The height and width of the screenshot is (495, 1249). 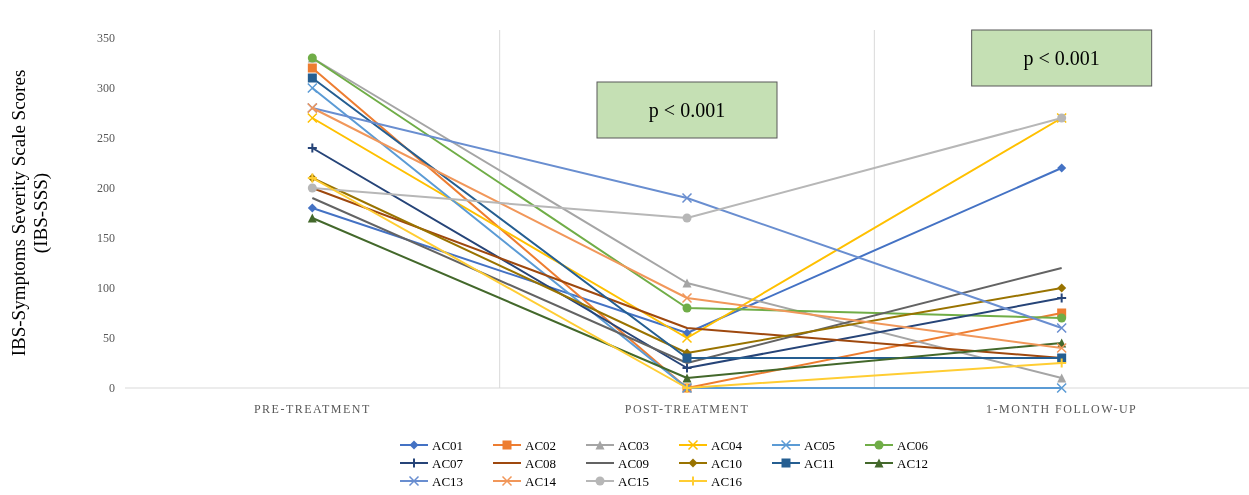 I want to click on y-tick-label: 300, so click(x=106, y=88).